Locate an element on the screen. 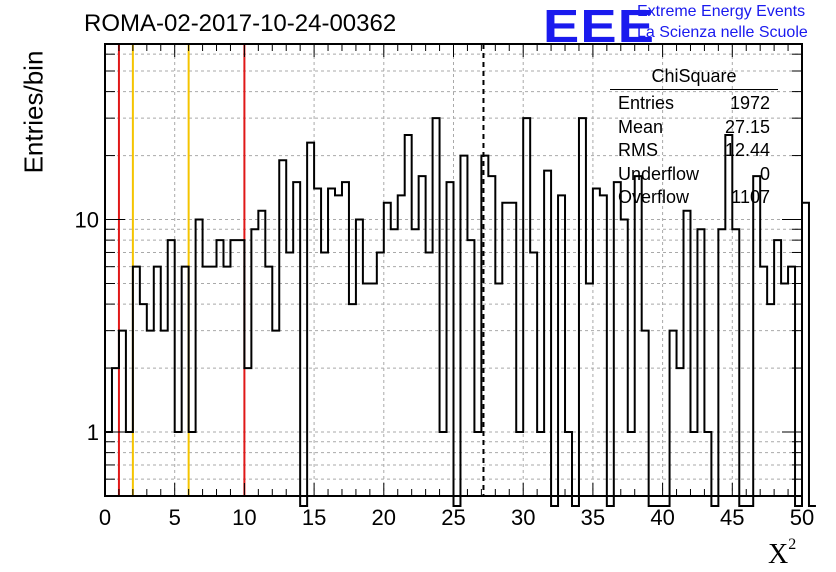 This screenshot has width=836, height=572. stats-row-rms: RMS 12.44 is located at coordinates (694, 151).